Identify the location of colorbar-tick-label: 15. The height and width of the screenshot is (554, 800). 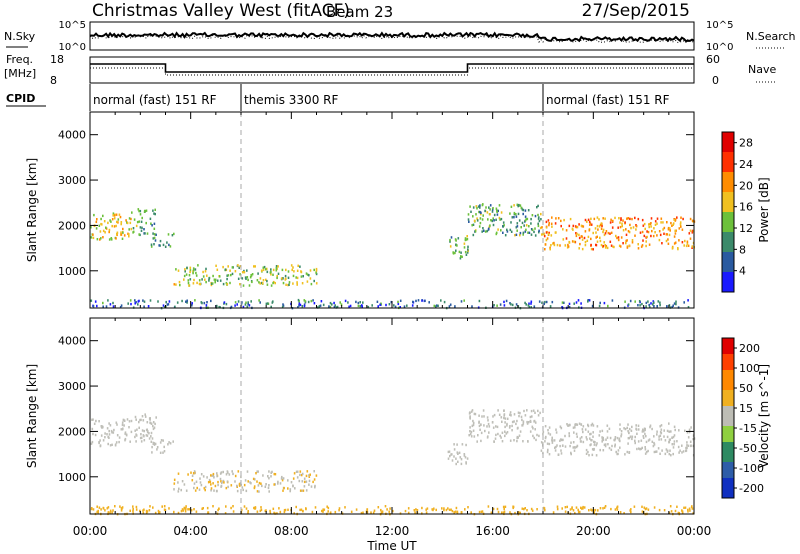
(746, 408).